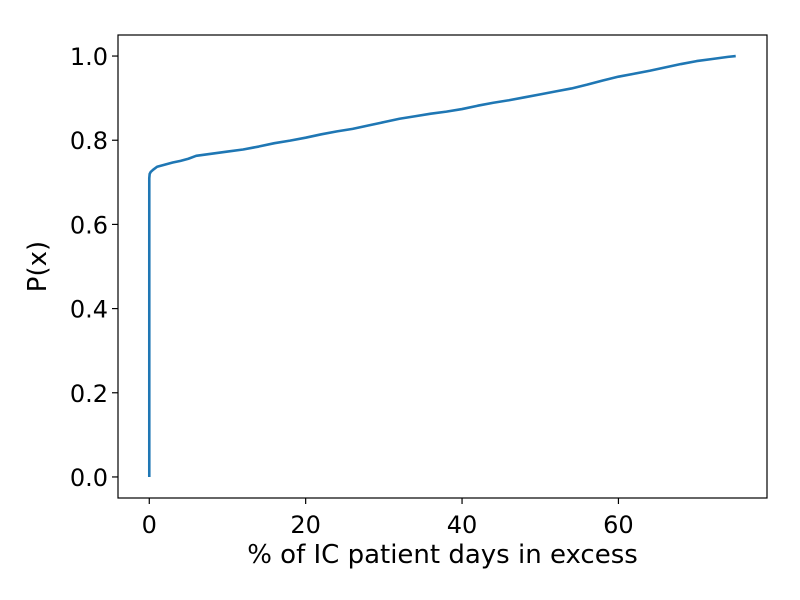  I want to click on x-tick-label: 0, so click(149, 525).